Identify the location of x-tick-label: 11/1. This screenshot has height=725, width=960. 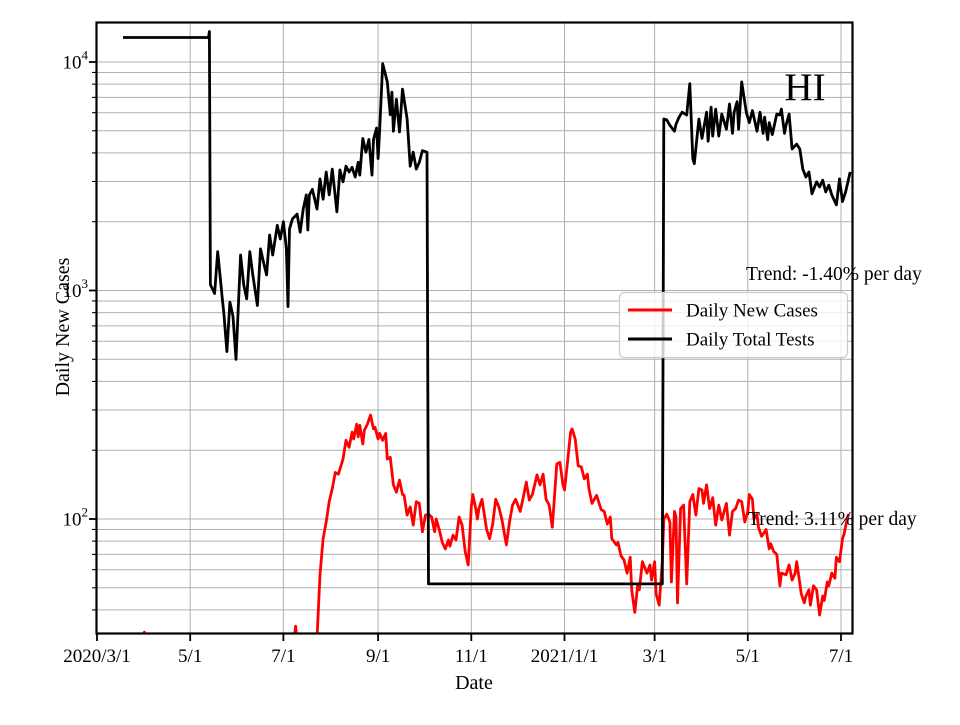
(471, 656).